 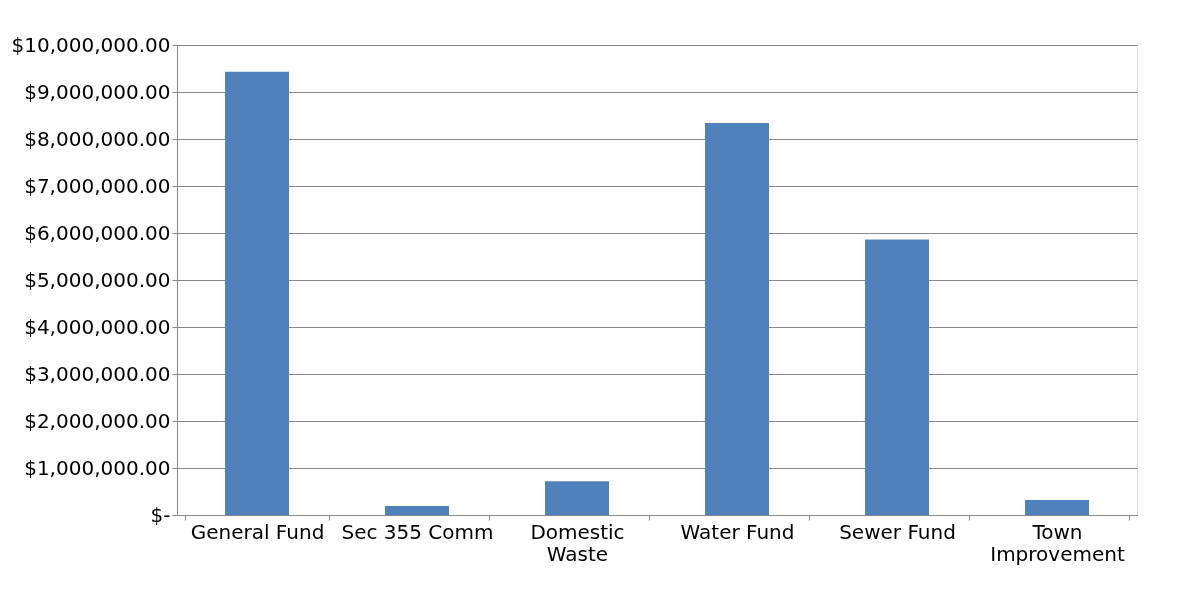 What do you see at coordinates (737, 531) in the screenshot?
I see `x-tick-label: Water Fund` at bounding box center [737, 531].